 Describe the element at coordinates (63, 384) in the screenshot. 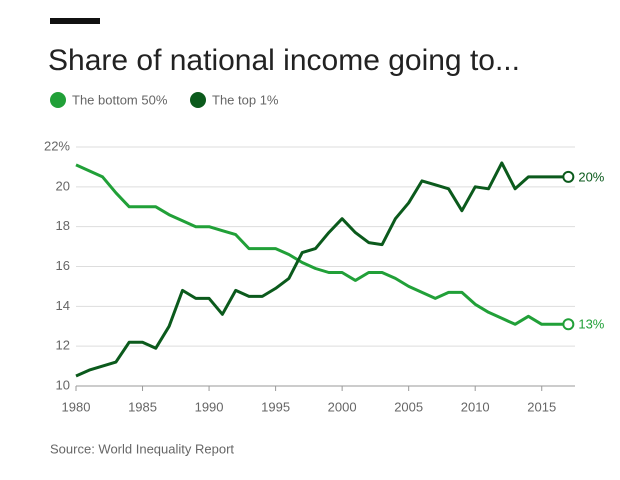

I see `y-tick-label: 10` at that location.